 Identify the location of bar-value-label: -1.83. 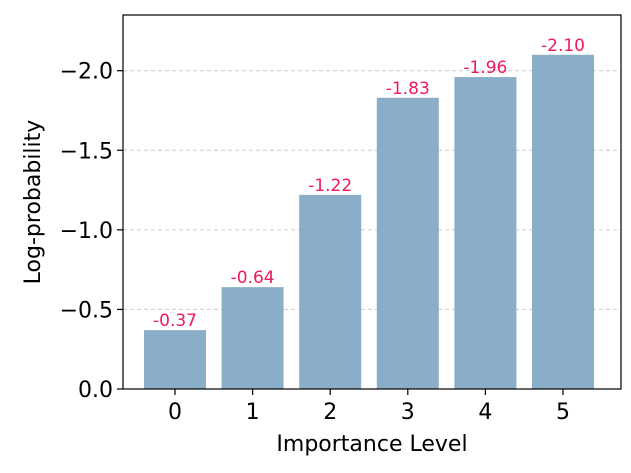
(408, 89).